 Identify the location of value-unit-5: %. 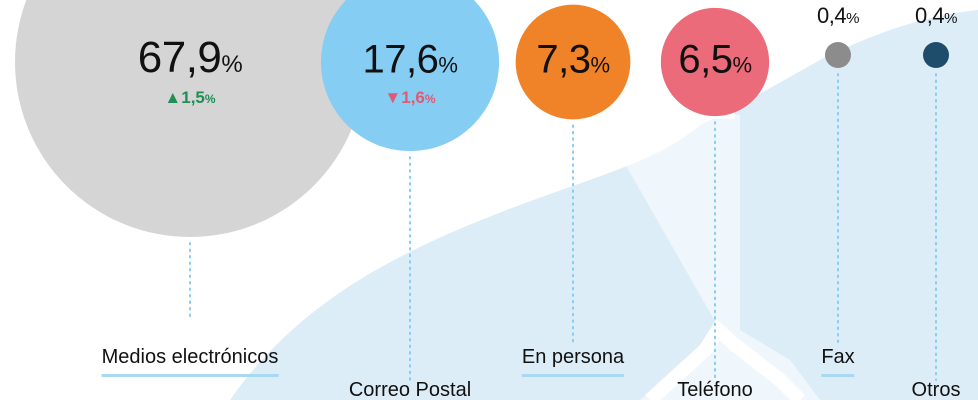
(852, 18).